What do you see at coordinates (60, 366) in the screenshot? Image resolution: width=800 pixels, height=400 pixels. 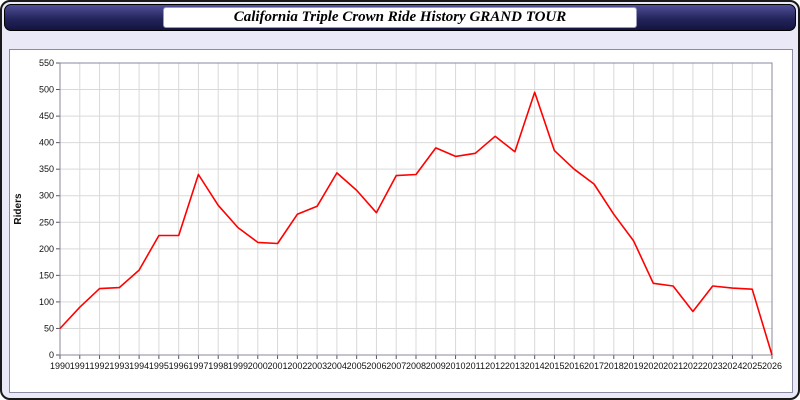 I see `x-tick-label: 1990` at bounding box center [60, 366].